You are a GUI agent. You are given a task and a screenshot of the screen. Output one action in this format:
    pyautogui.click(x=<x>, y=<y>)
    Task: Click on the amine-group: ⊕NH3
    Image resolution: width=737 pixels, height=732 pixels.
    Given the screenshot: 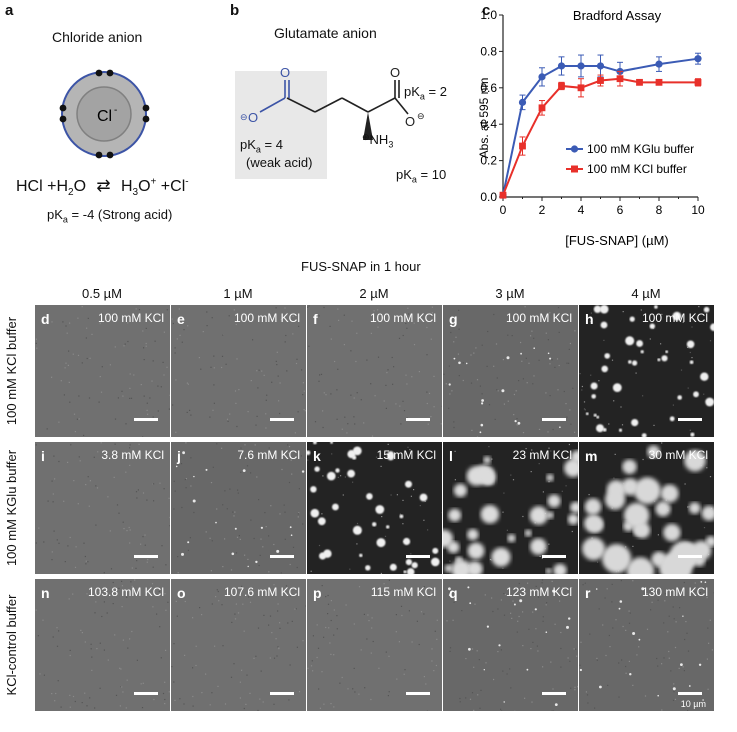 What is the action you would take?
    pyautogui.click(x=378, y=141)
    